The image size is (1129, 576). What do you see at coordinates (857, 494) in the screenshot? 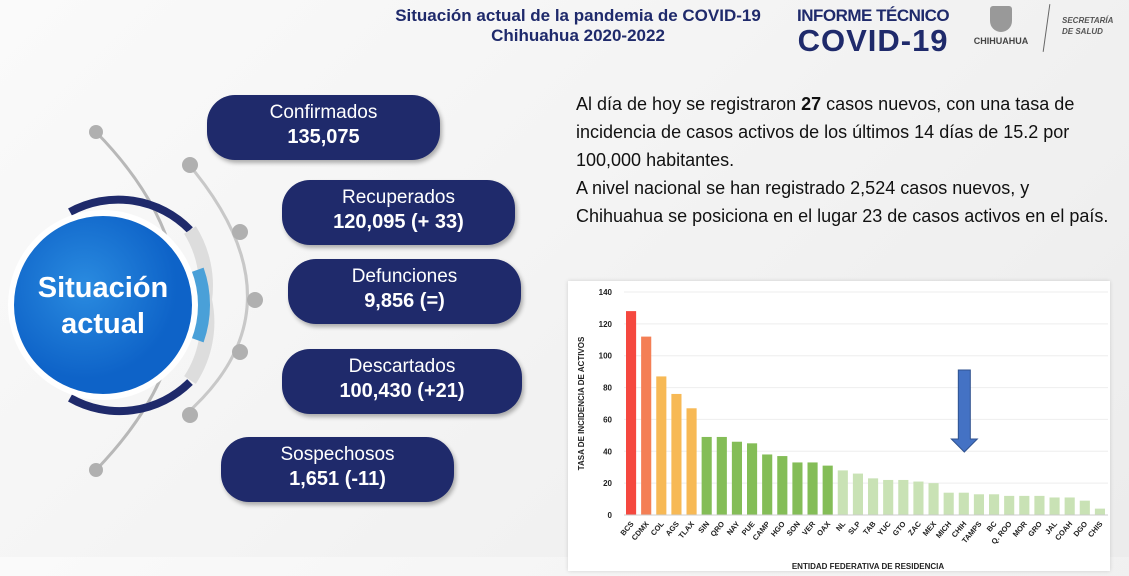
I see `bar-slp` at bounding box center [857, 494].